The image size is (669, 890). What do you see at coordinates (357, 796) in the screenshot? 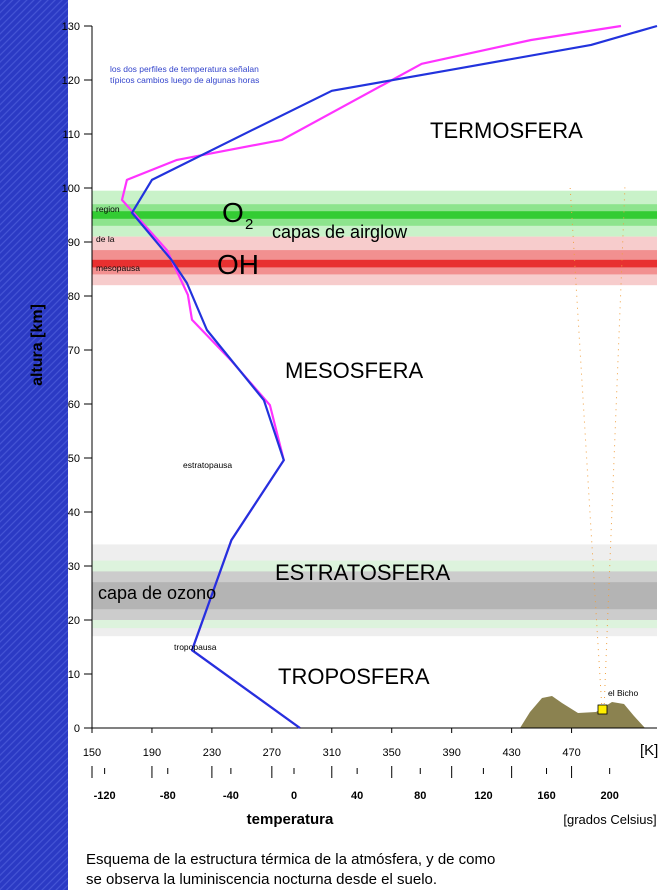
I see `x2-tick-label: 40` at bounding box center [357, 796].